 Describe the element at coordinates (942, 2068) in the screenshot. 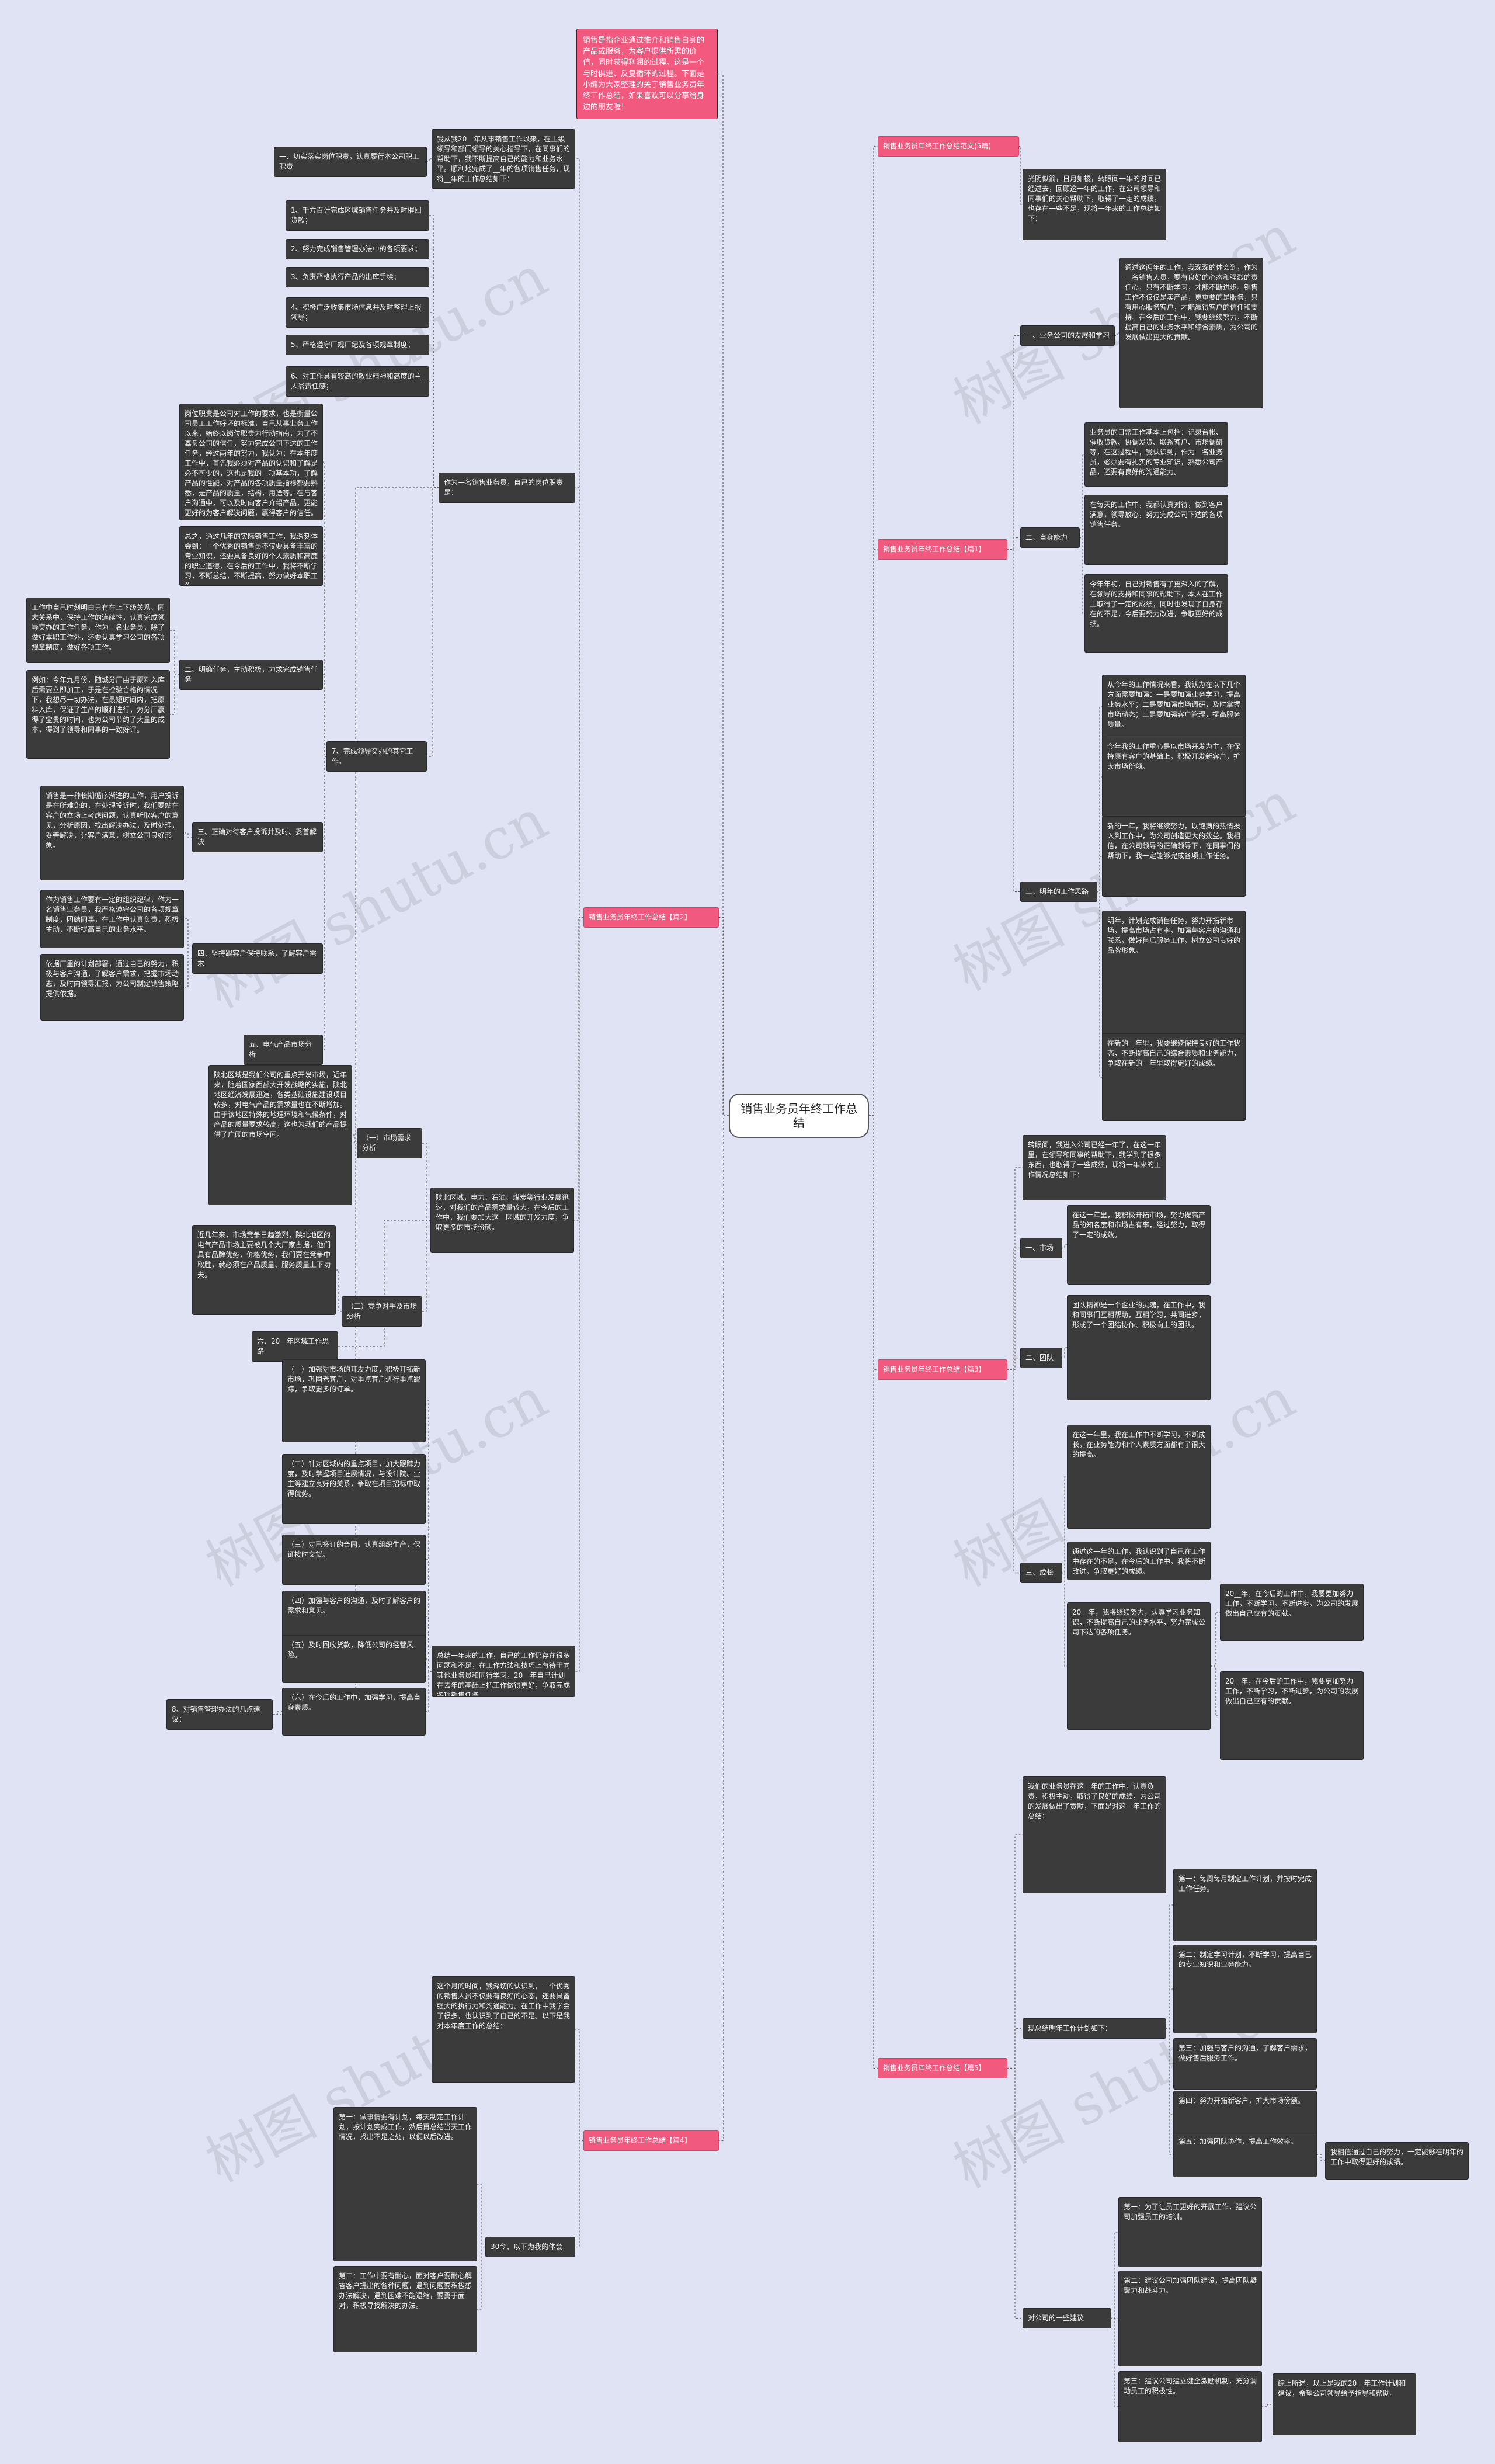

I see `branch-p5: 销售业务员年终工作总结【篇5】` at that location.